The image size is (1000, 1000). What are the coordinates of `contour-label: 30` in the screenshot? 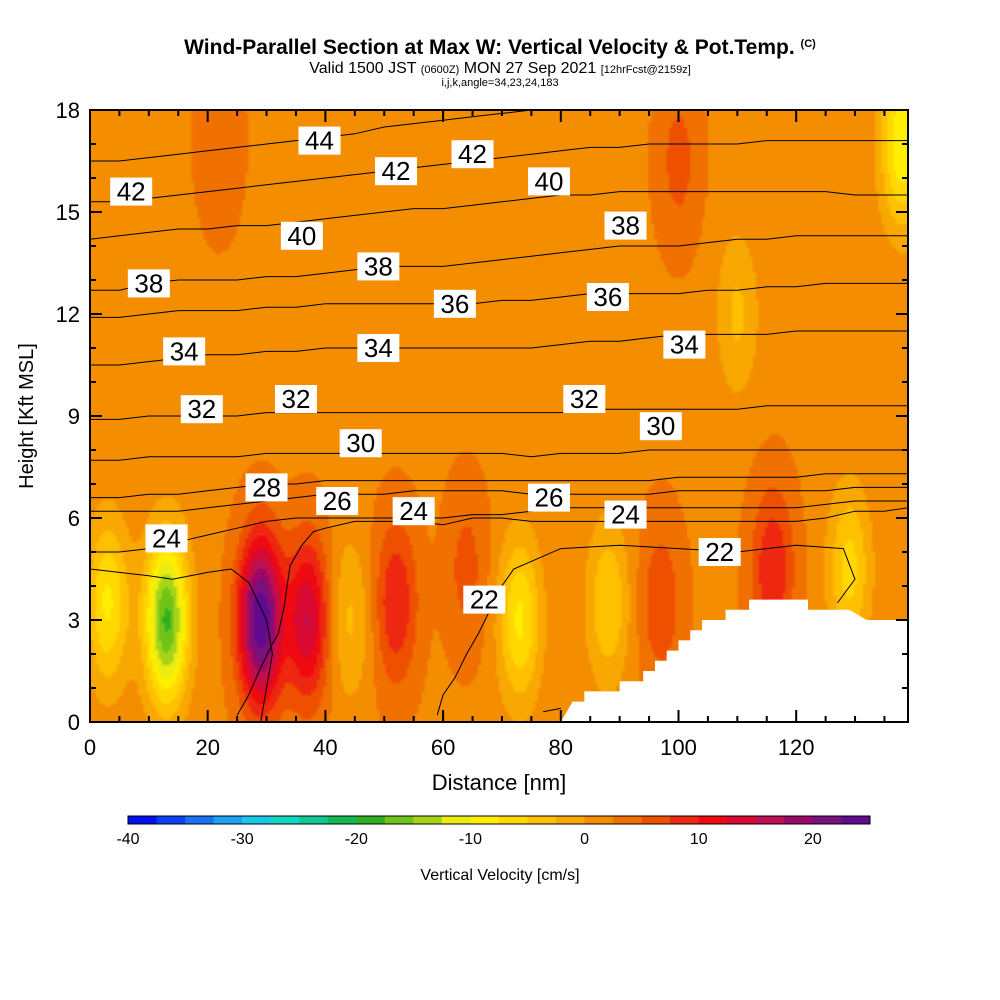 It's located at (360, 443).